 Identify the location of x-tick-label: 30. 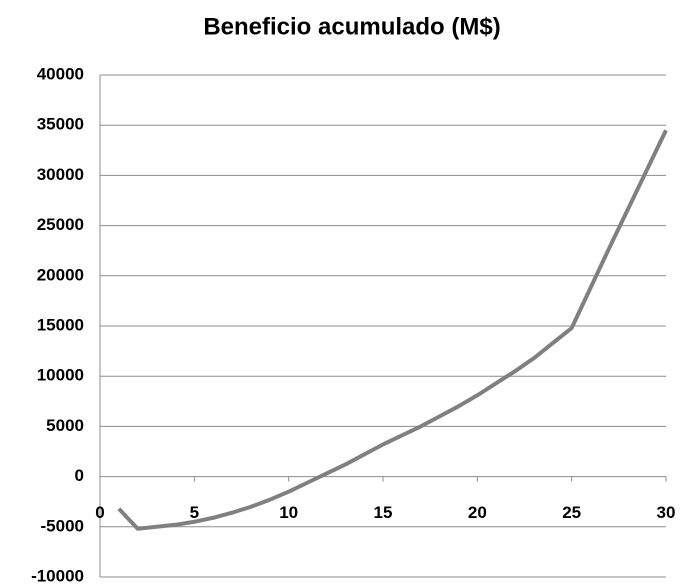
(666, 512).